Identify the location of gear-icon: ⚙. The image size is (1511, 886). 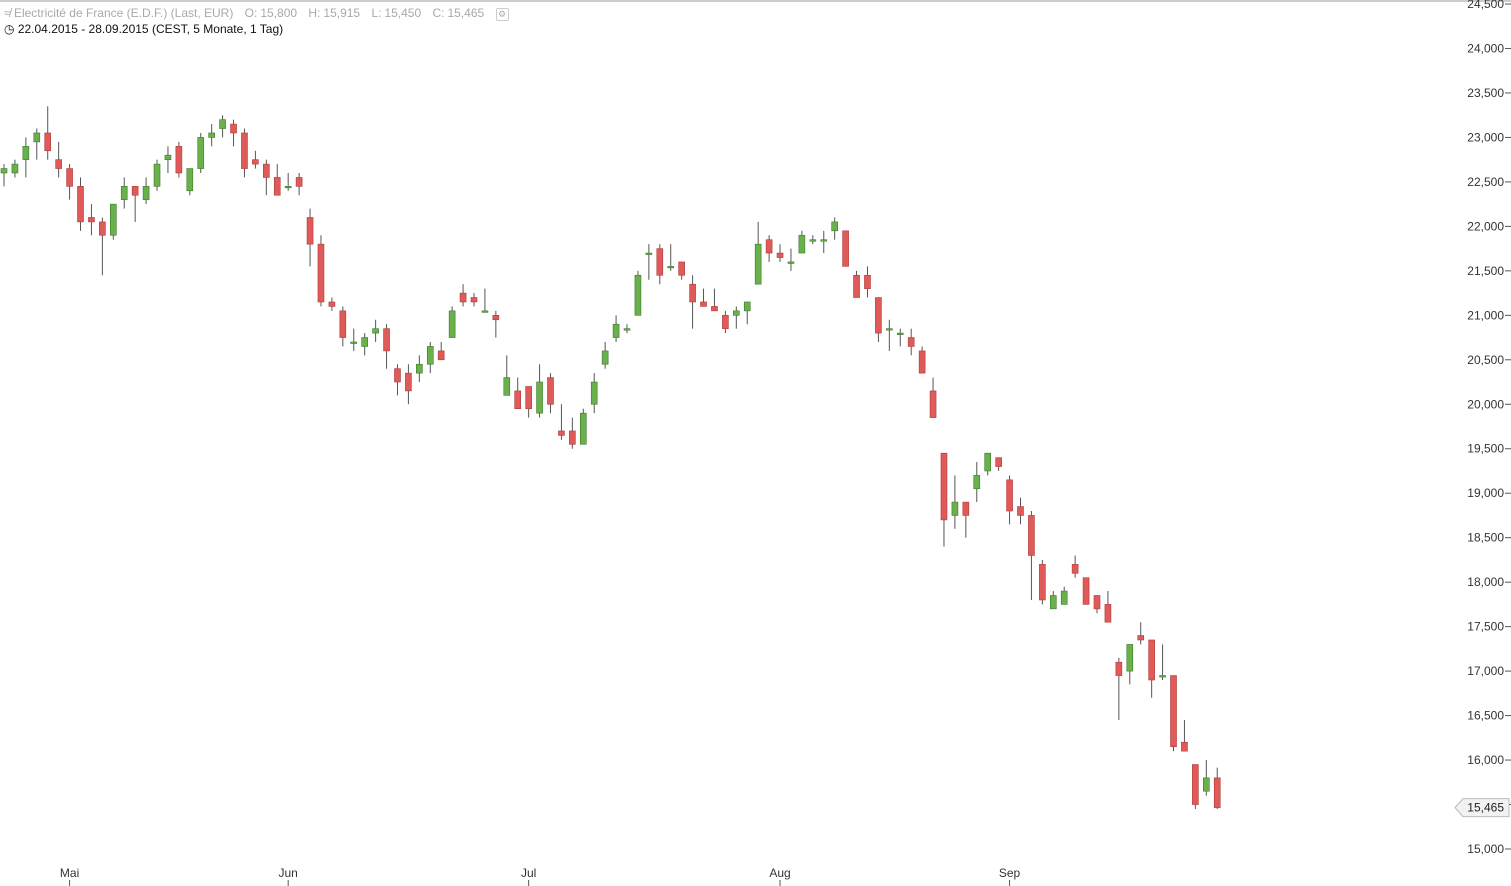
(502, 14).